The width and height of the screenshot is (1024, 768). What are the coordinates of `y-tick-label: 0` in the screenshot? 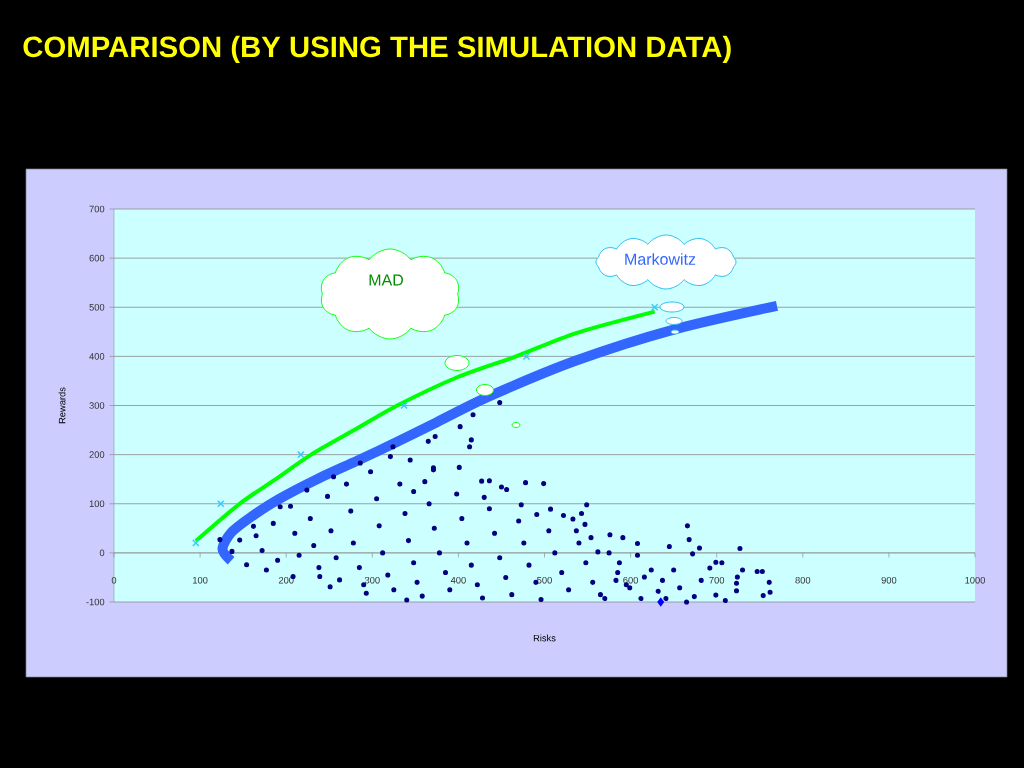 It's located at (102, 553).